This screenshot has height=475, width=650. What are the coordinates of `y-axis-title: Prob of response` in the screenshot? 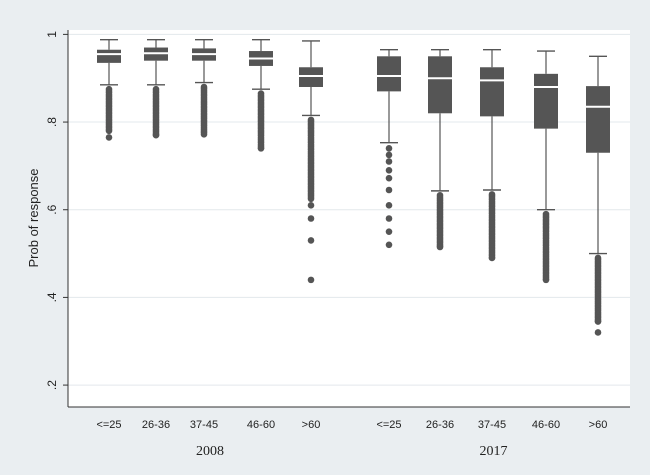 It's located at (33, 217).